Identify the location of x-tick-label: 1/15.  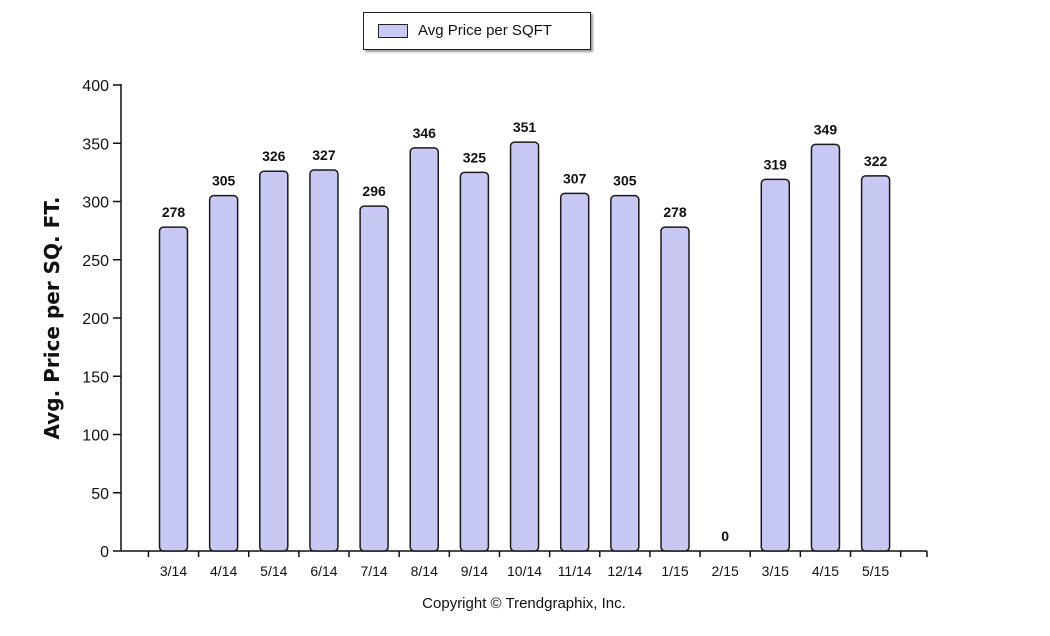
(674, 571).